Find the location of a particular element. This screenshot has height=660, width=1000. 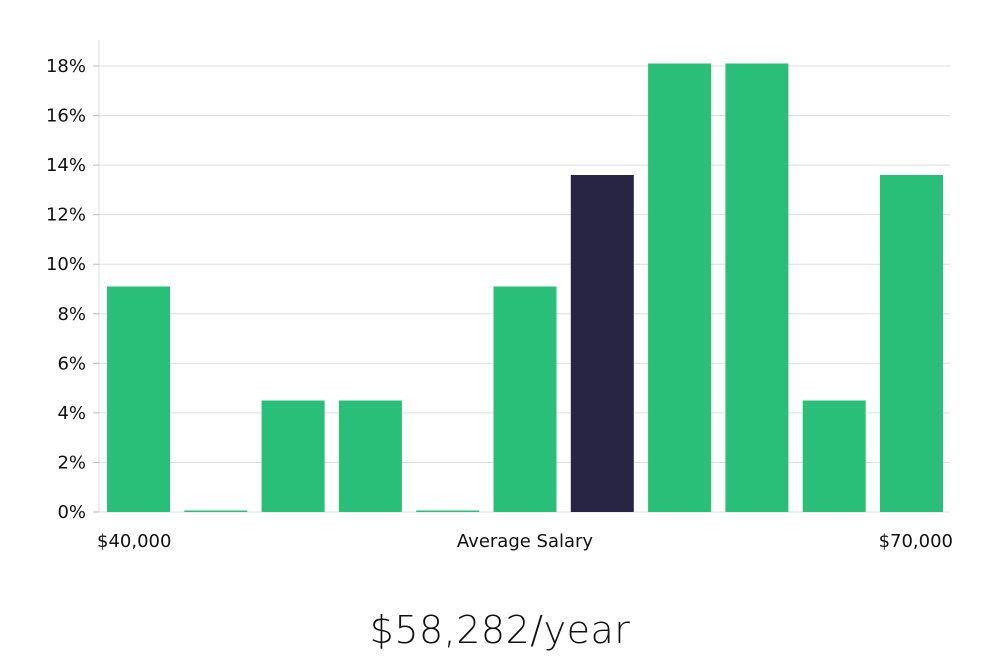

y-tick-label: 6% is located at coordinates (71, 363).